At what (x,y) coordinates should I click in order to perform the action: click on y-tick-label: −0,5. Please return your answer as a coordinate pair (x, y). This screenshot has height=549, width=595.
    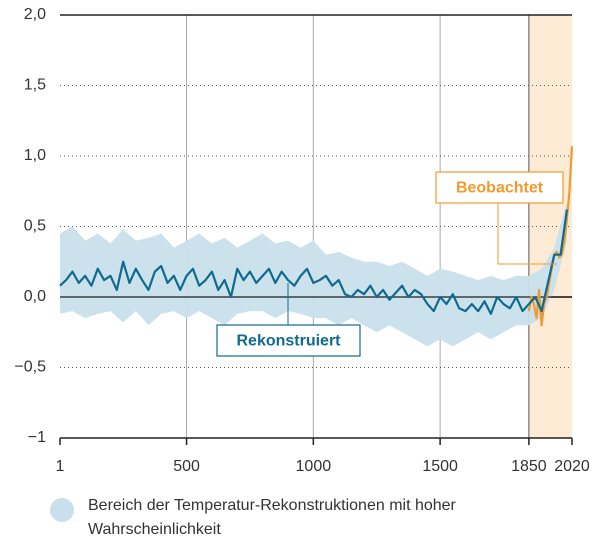
    Looking at the image, I should click on (30, 367).